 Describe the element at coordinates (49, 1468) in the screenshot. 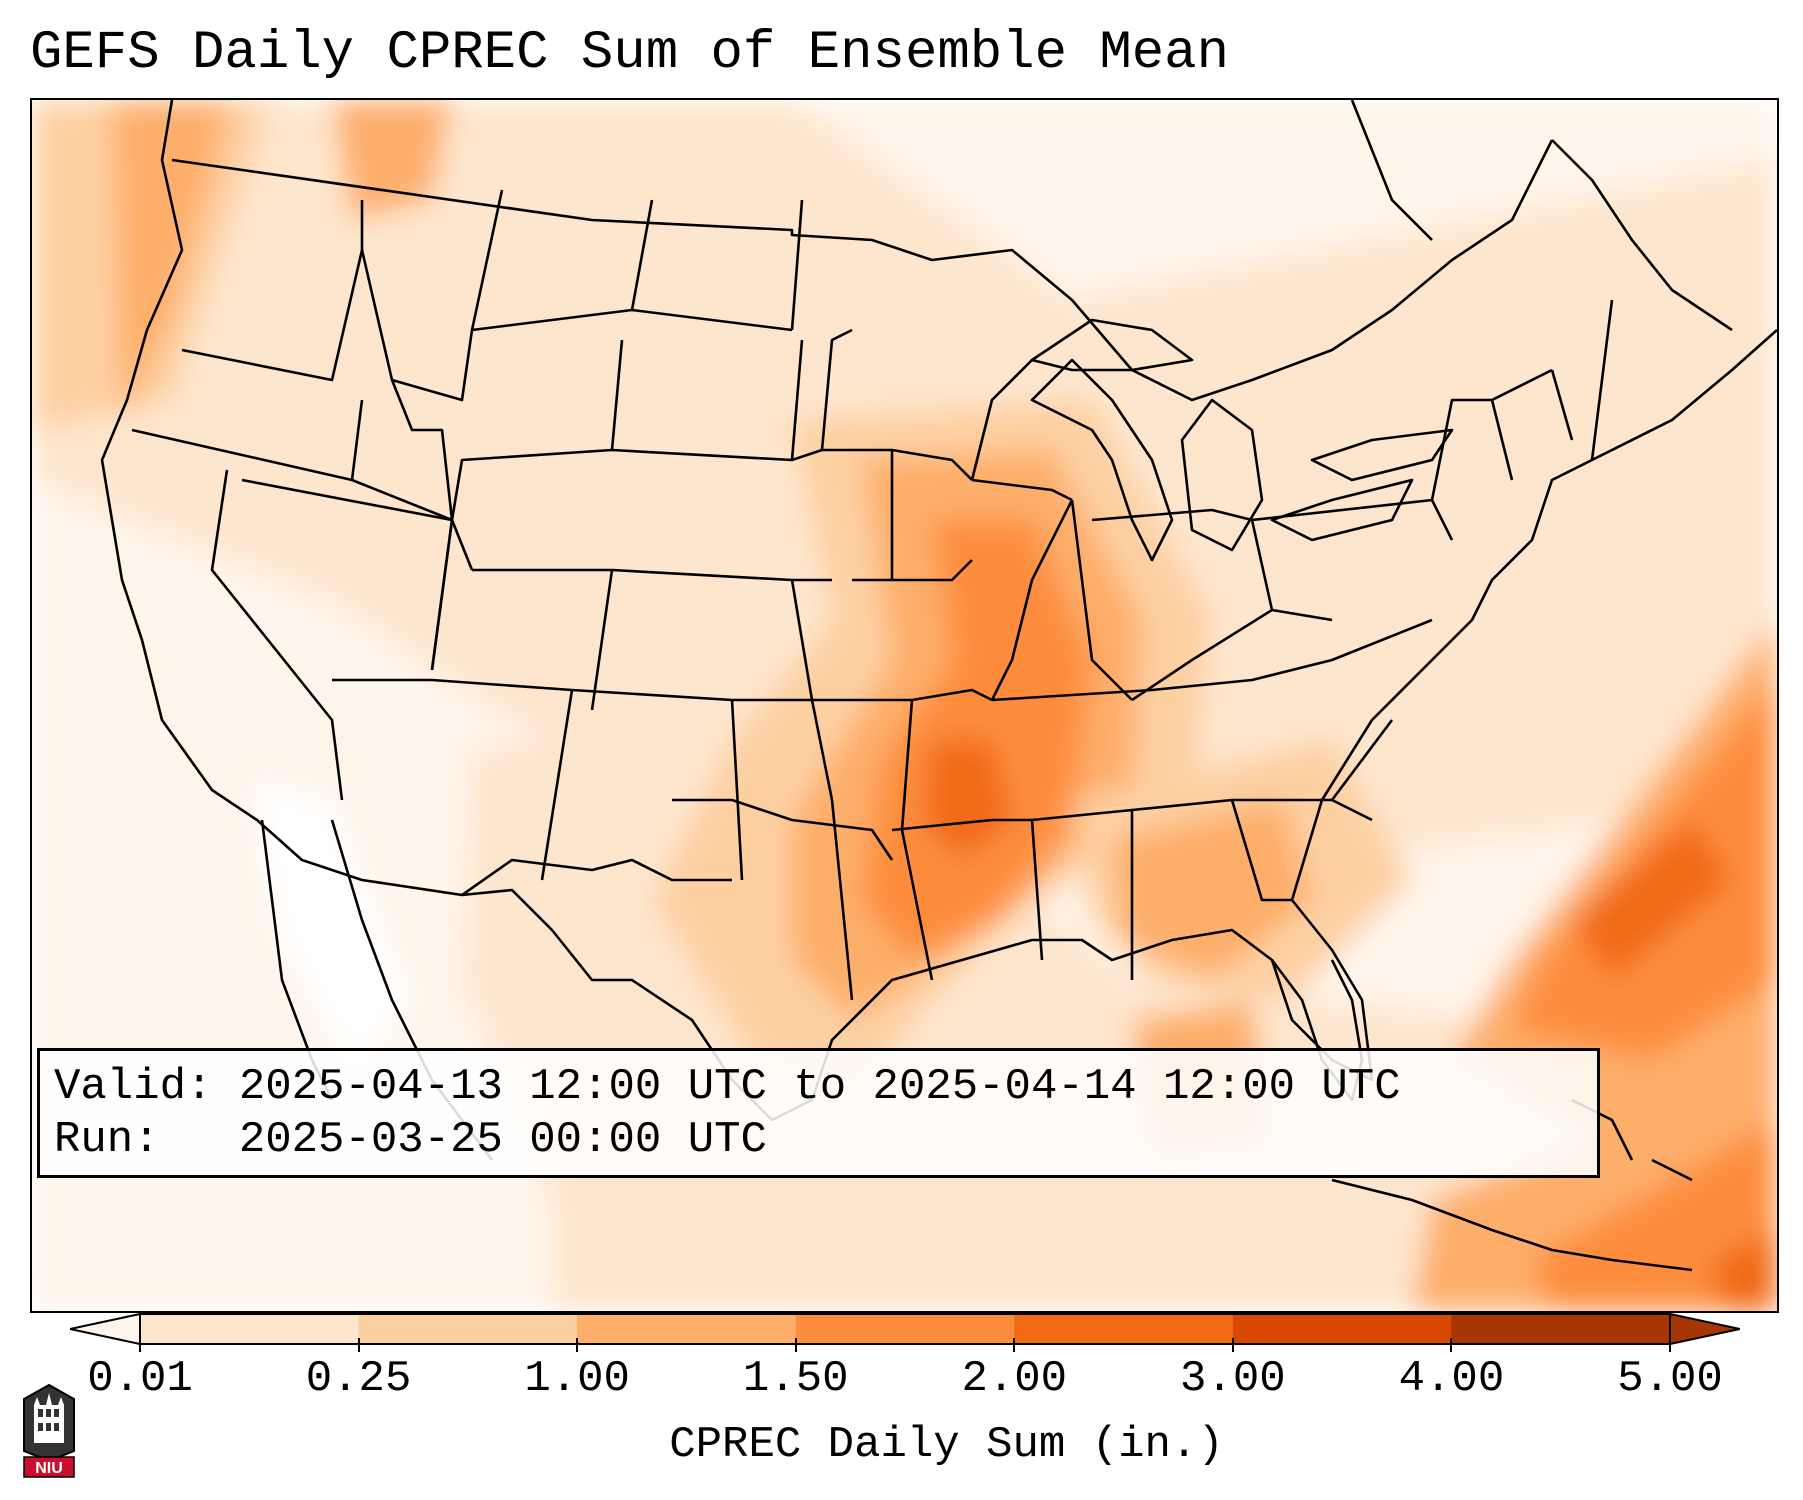

I see `niu-logo-text: NIU` at that location.